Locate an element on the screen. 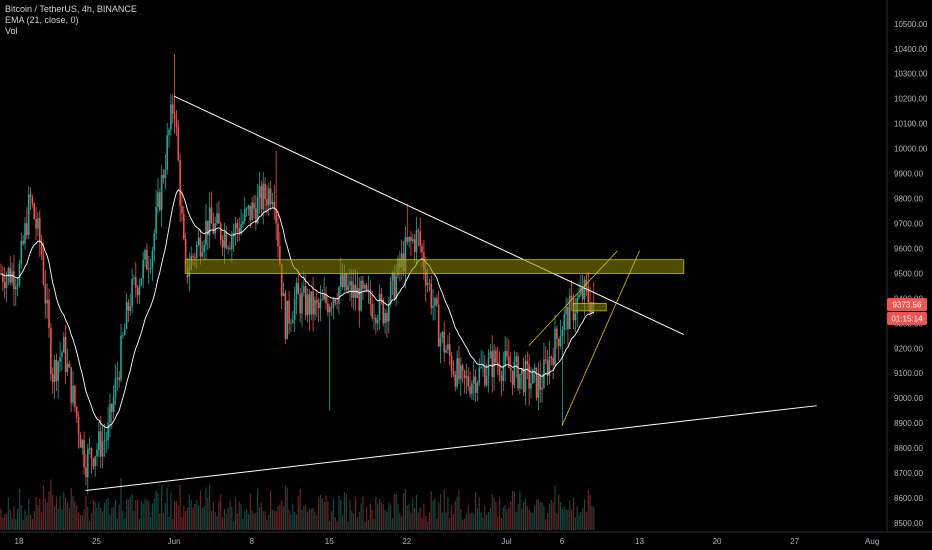 The width and height of the screenshot is (932, 550). volume-legend: Vol is located at coordinates (11, 31).